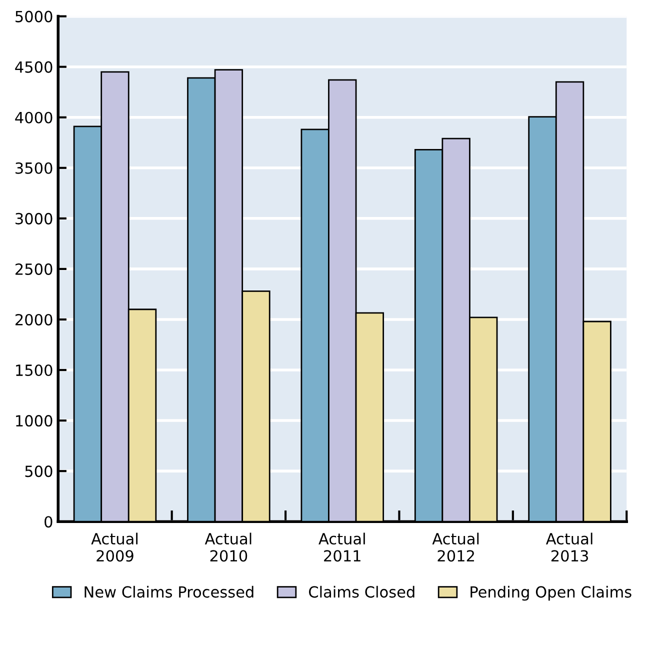 The height and width of the screenshot is (652, 646). What do you see at coordinates (228, 547) in the screenshot?
I see `x-tick-label: Actual 2010` at bounding box center [228, 547].